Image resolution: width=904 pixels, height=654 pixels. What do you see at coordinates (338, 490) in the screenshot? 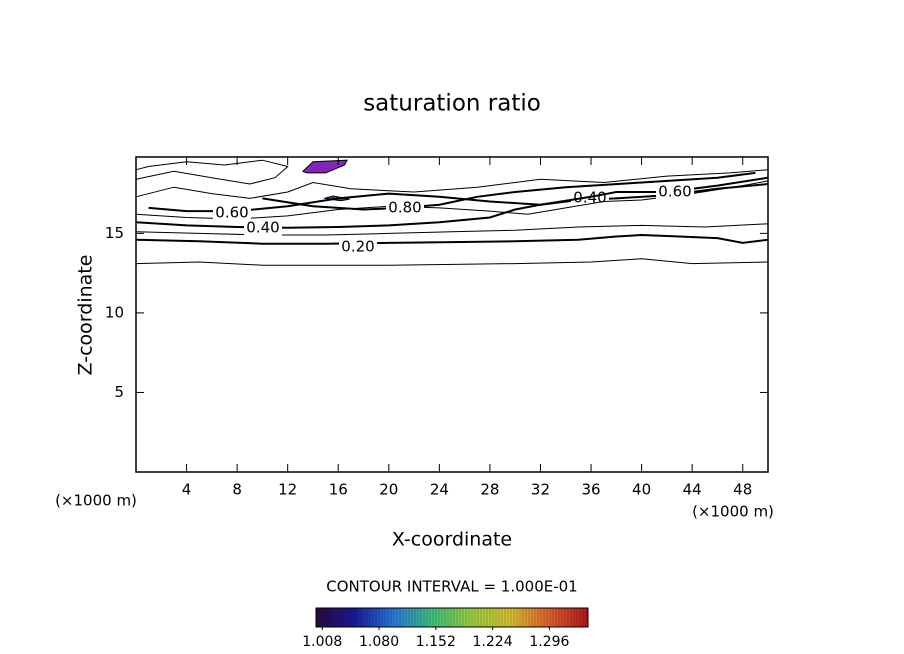
I see `x-tick-label: 16` at bounding box center [338, 490].